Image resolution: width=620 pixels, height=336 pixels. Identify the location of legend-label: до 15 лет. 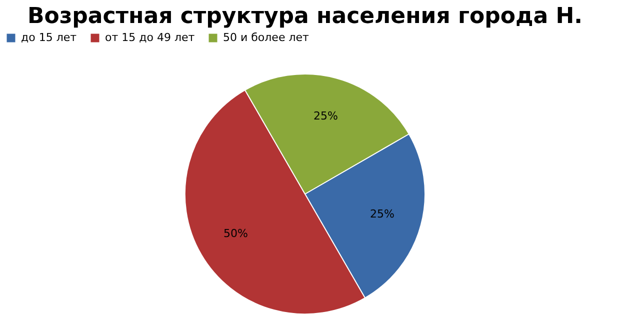
(49, 37).